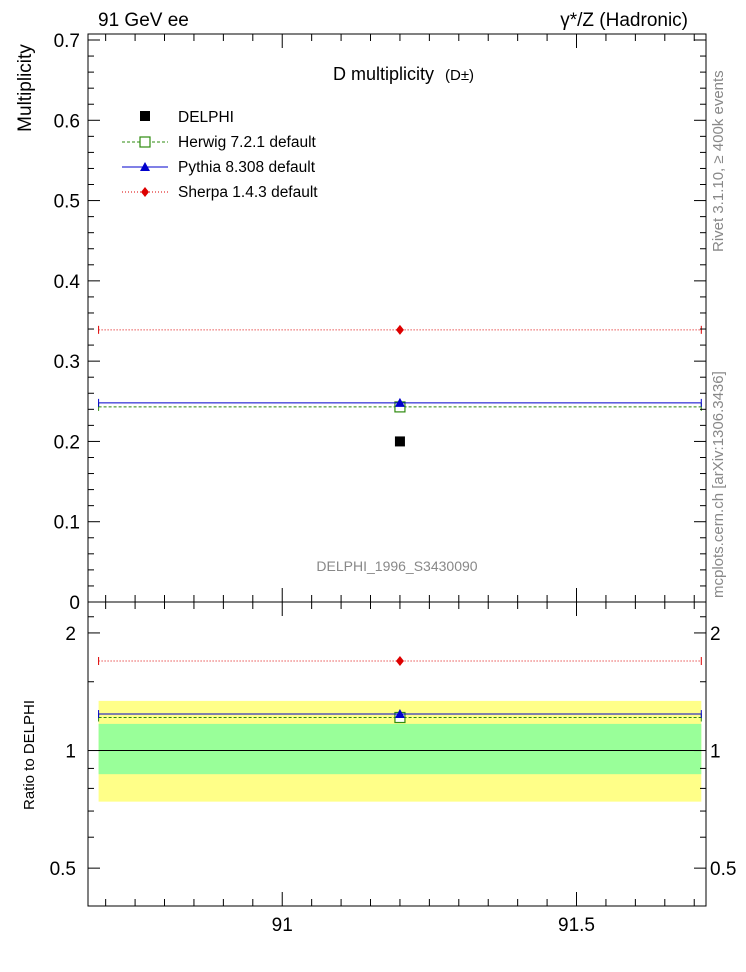 Image resolution: width=746 pixels, height=972 pixels. Describe the element at coordinates (145, 192) in the screenshot. I see `legend-marker-sherpa` at that location.